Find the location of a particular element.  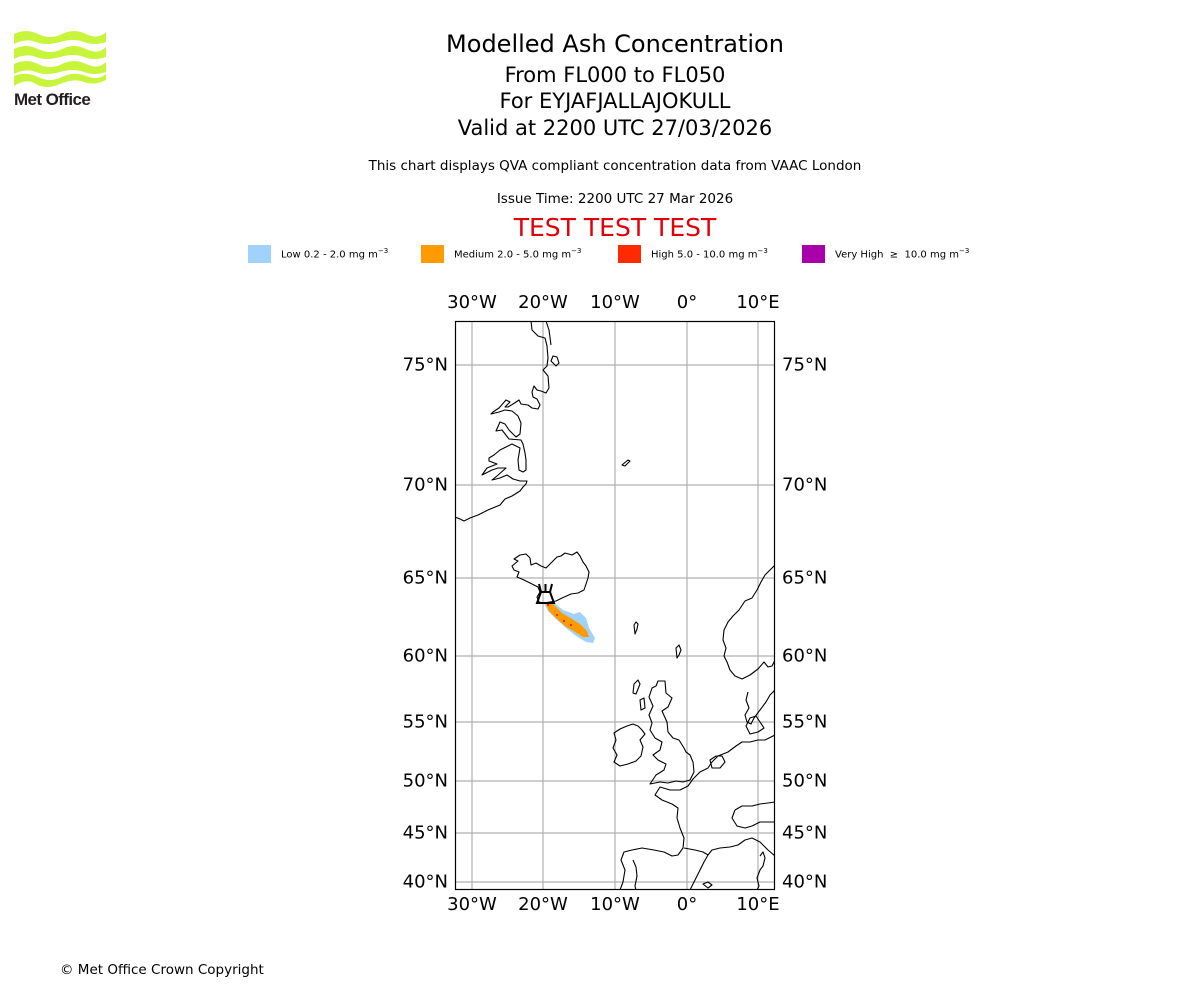

lon-tick-bottom-10w: 10°W is located at coordinates (615, 904).